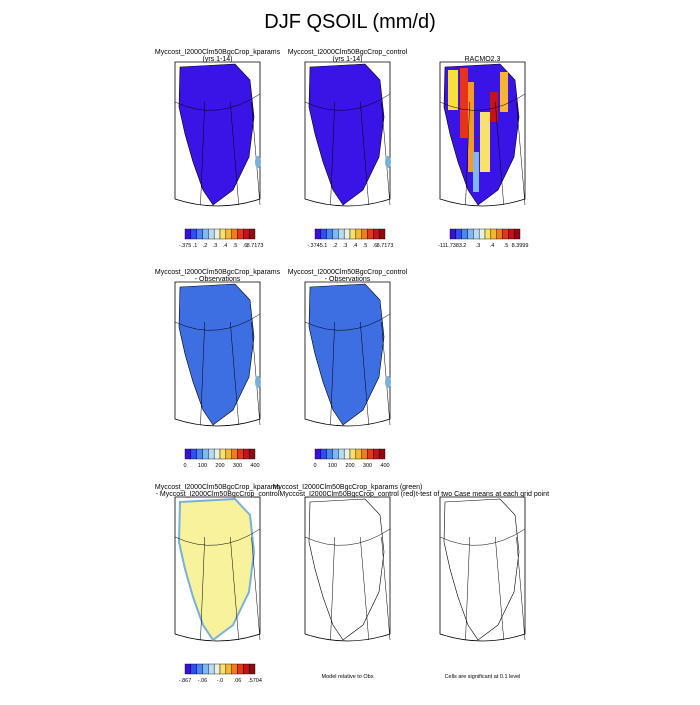 The image size is (700, 705). Describe the element at coordinates (325, 246) in the screenshot. I see `colorbar-label: .1` at that location.